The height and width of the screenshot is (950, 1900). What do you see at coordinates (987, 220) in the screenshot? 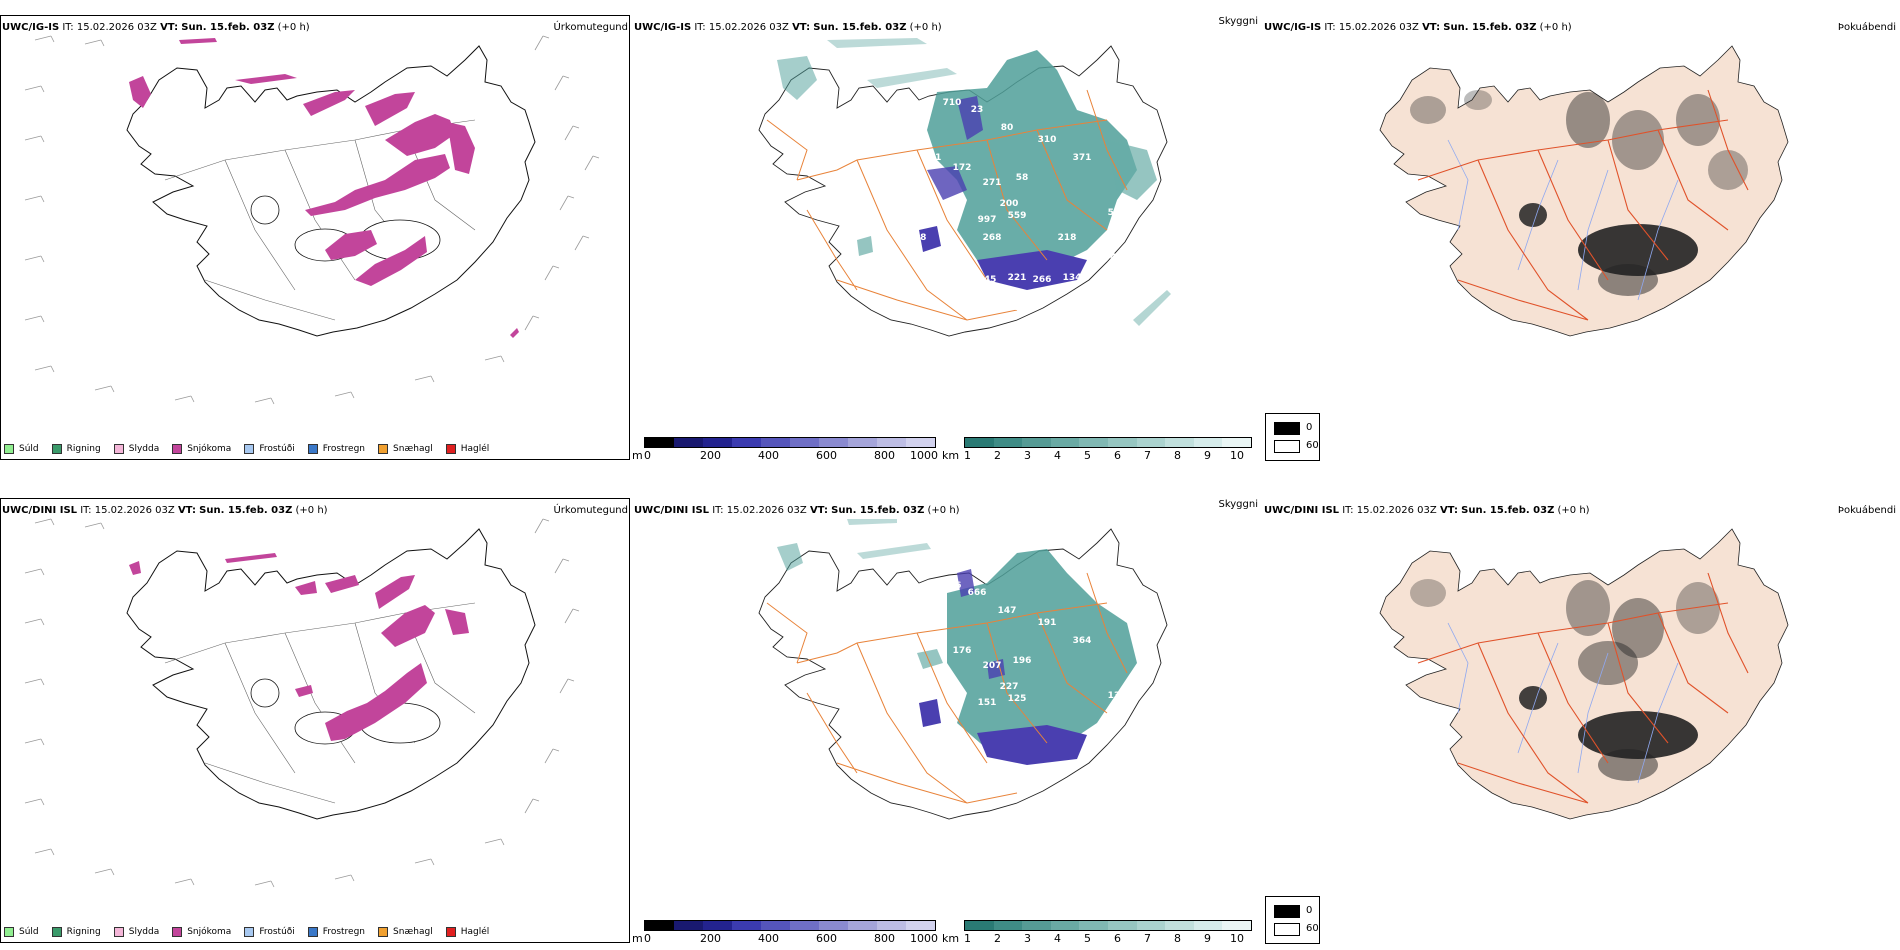
I see `cloudbase-value-label: 997` at bounding box center [987, 220].